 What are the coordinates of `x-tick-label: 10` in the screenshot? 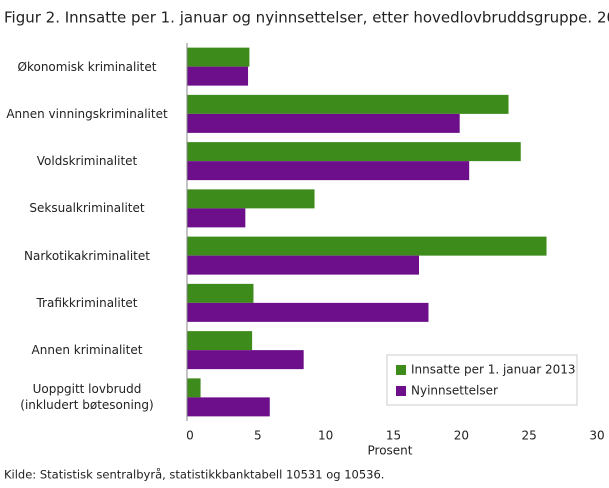 It's located at (325, 436).